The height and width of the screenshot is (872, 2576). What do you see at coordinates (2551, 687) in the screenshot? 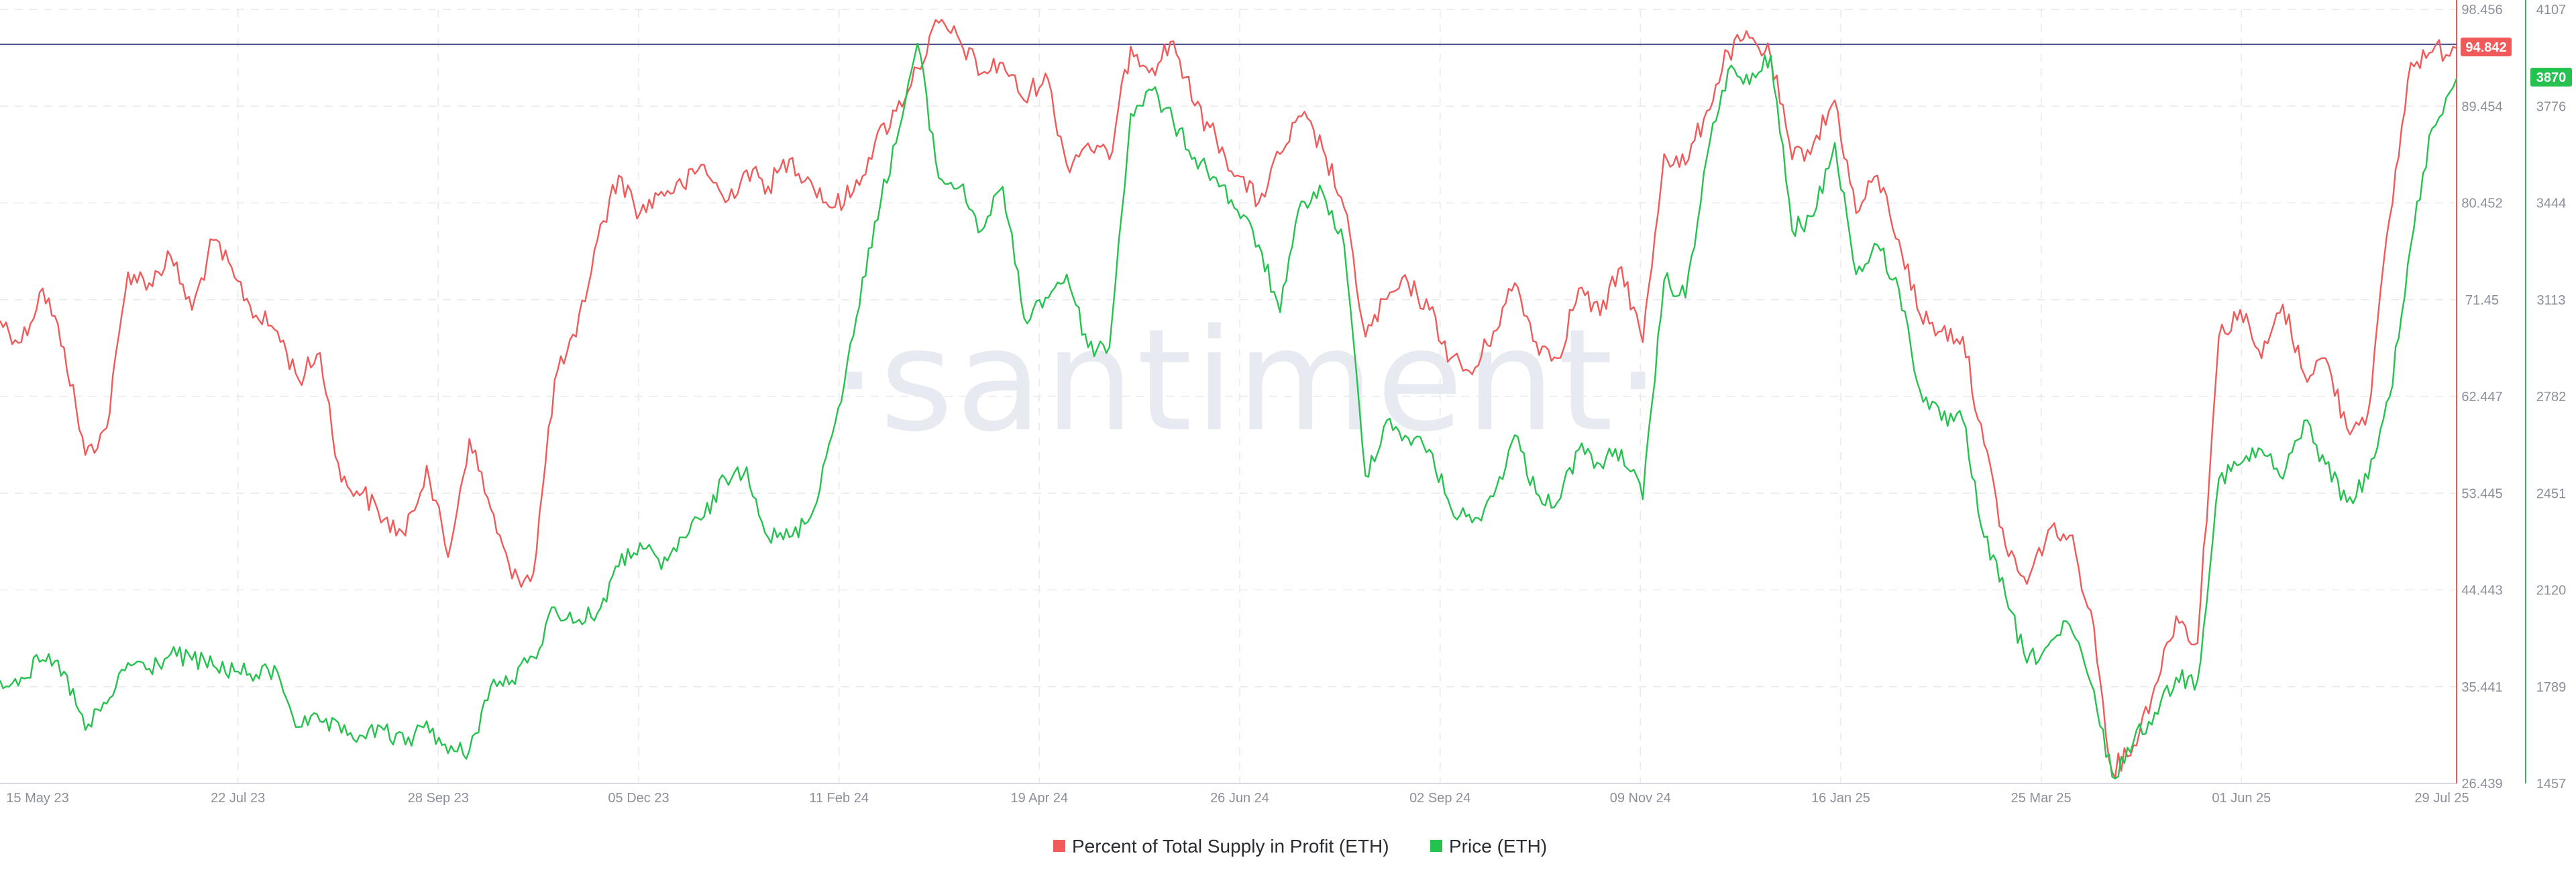
I see `y-right-tick-label: 1789` at bounding box center [2551, 687].